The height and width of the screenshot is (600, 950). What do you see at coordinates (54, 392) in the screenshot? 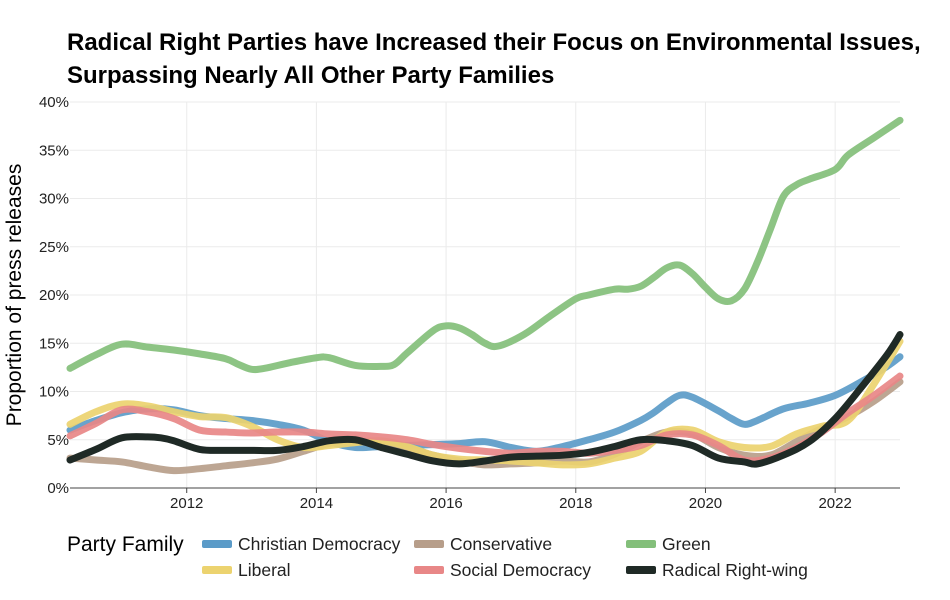
I see `y-tick-label: 10%` at bounding box center [54, 392].